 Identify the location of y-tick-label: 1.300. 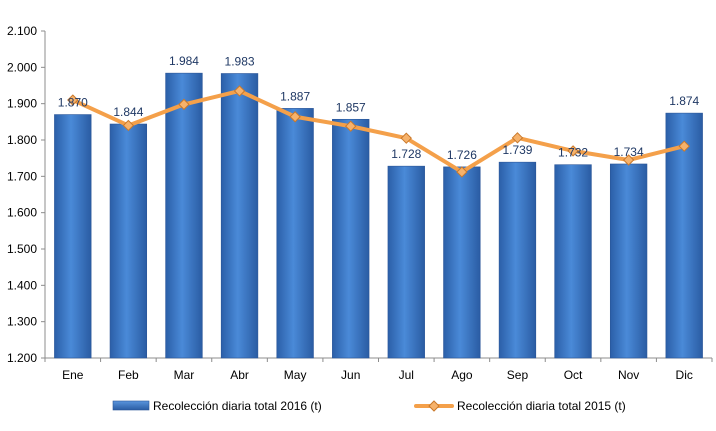
(22, 322).